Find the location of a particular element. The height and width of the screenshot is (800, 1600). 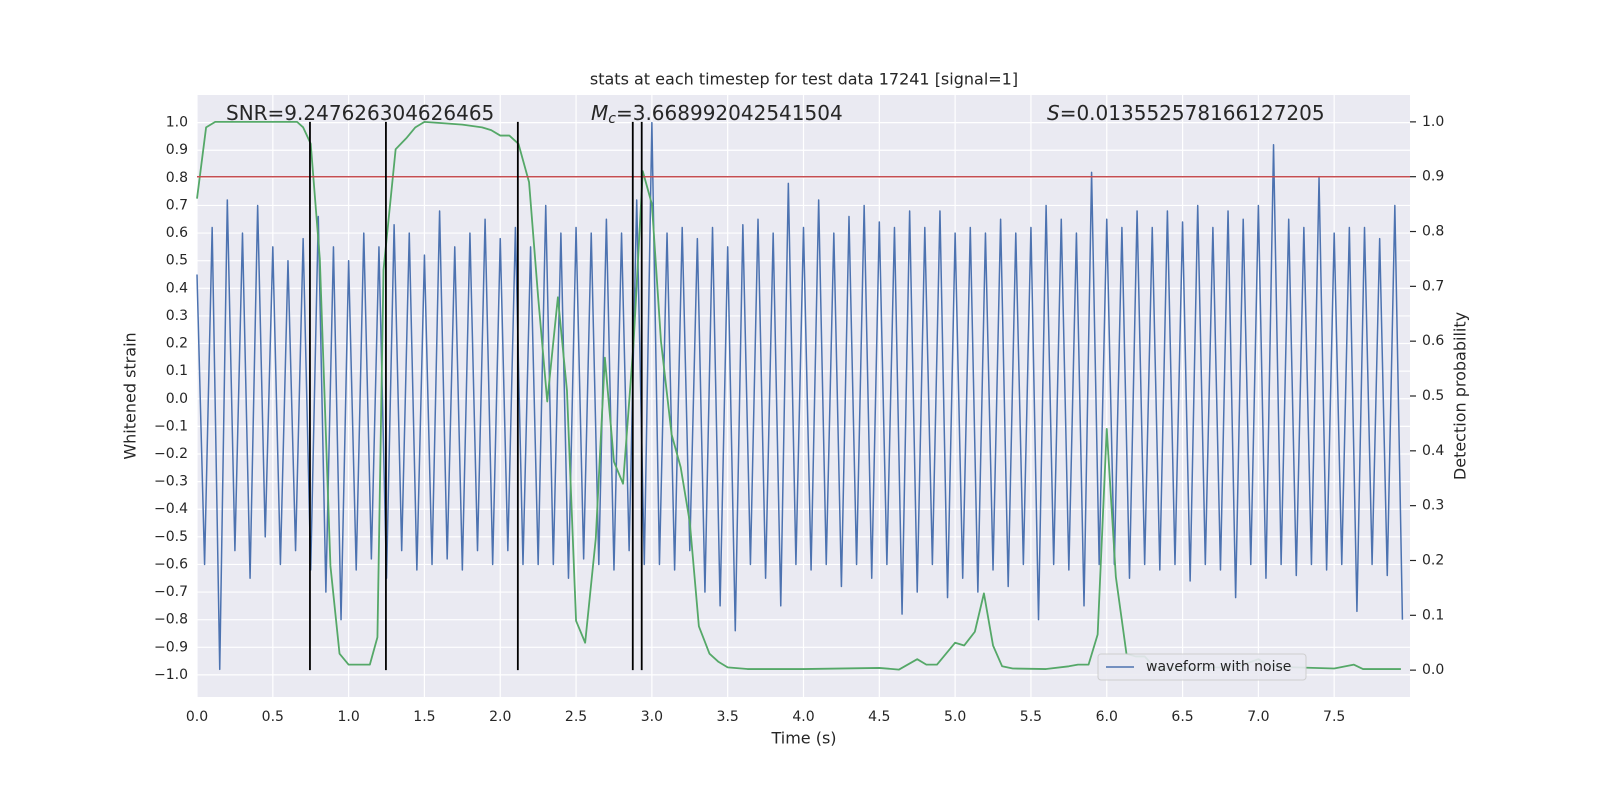

y2-tick-label: 0.1 is located at coordinates (1433, 615).